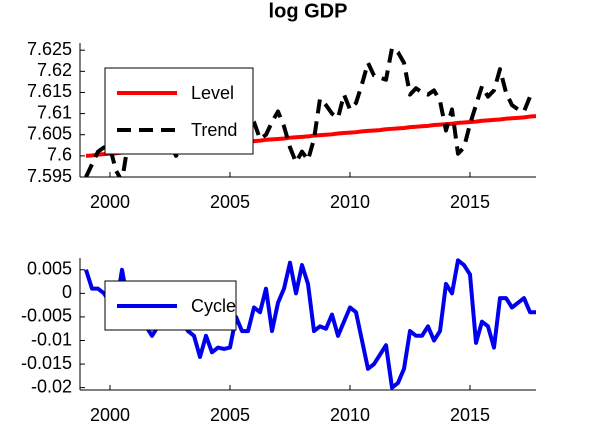 The width and height of the screenshot is (593, 438). I want to click on y-tick-label: -0.005, so click(46, 316).